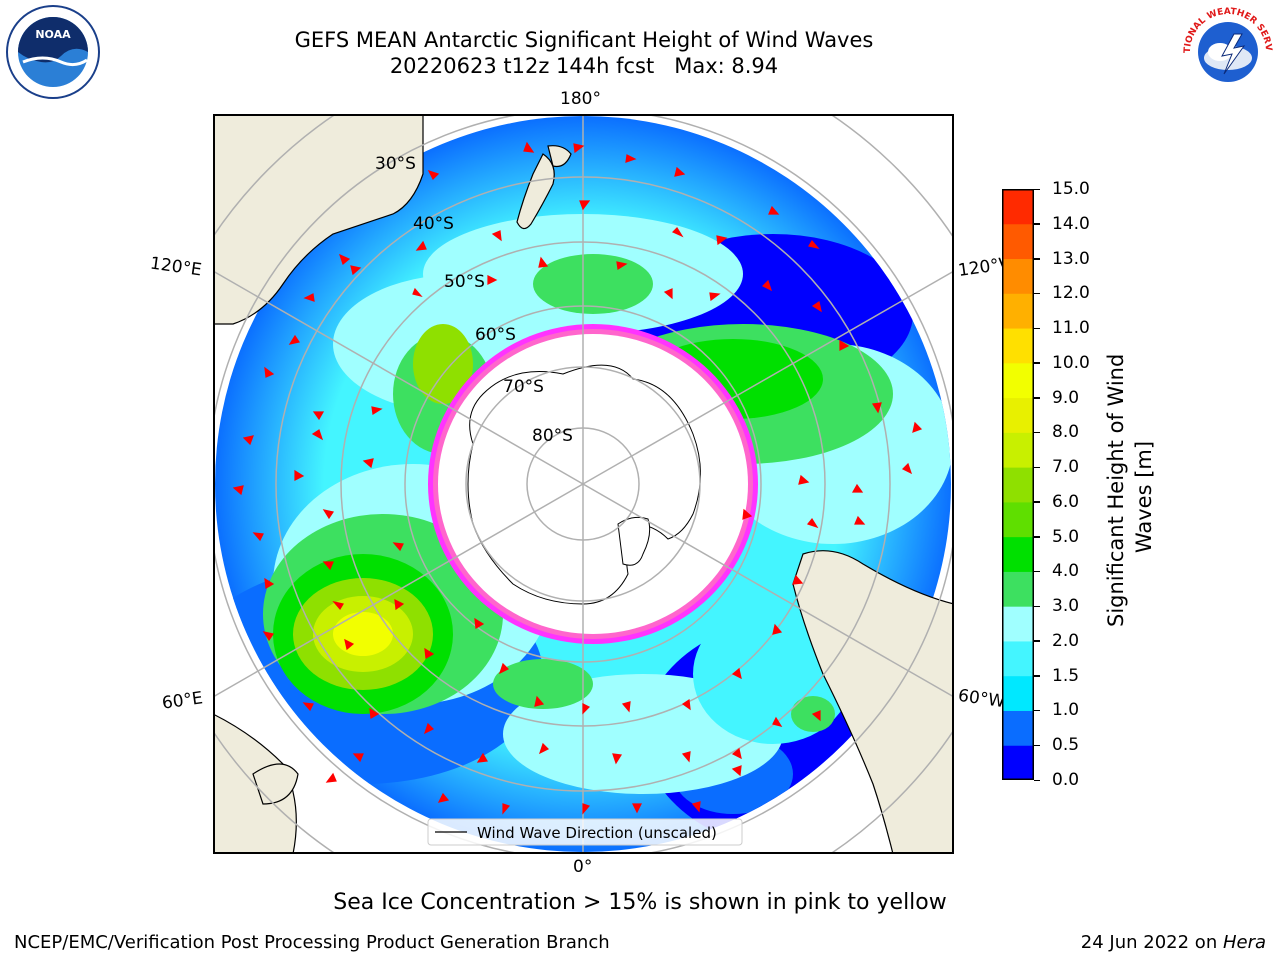 Image resolution: width=1280 pixels, height=960 pixels. I want to click on legend: Wind Wave Direction (unscaled), so click(585, 832).